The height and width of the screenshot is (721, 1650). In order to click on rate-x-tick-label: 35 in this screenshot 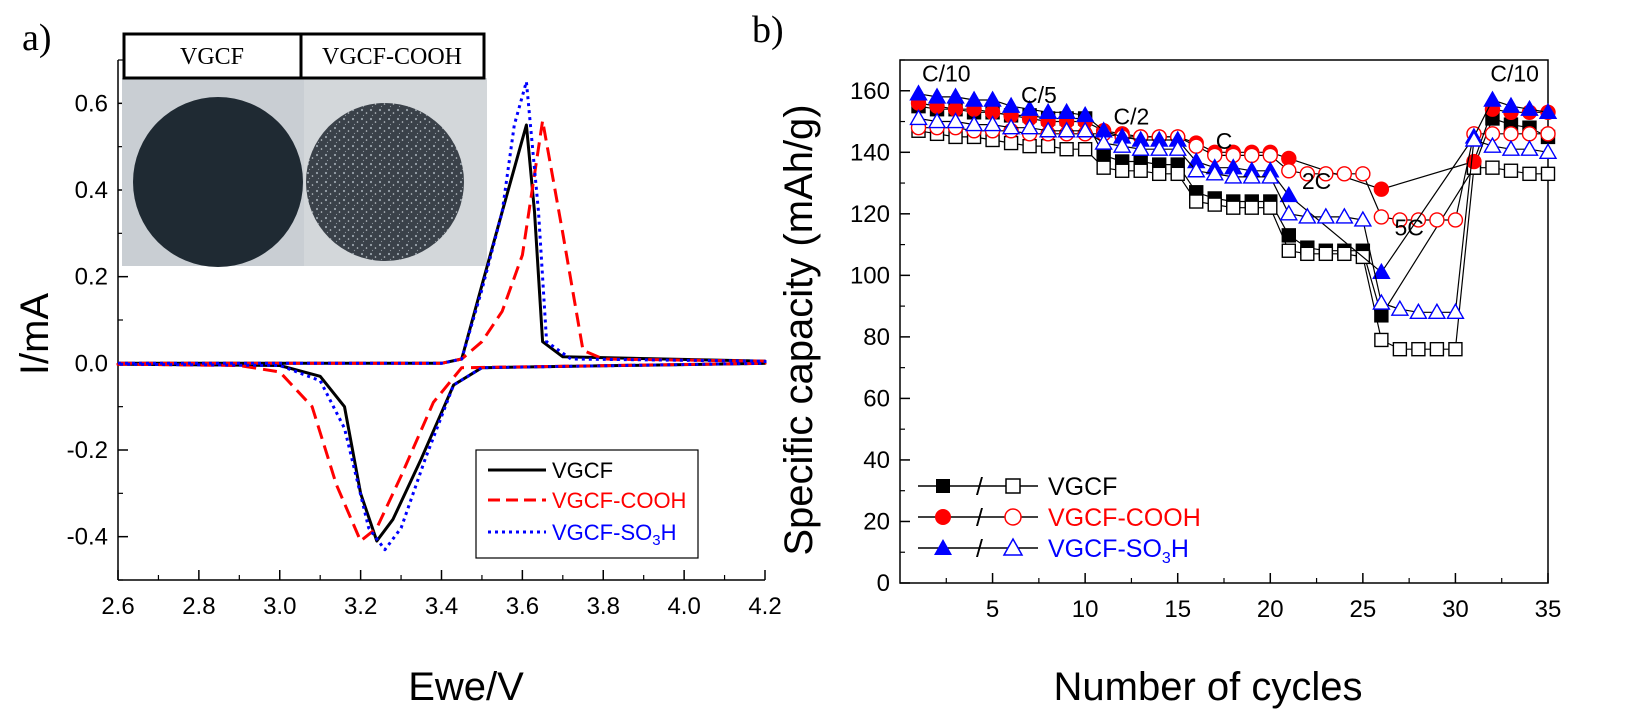, I will do `click(1548, 609)`.